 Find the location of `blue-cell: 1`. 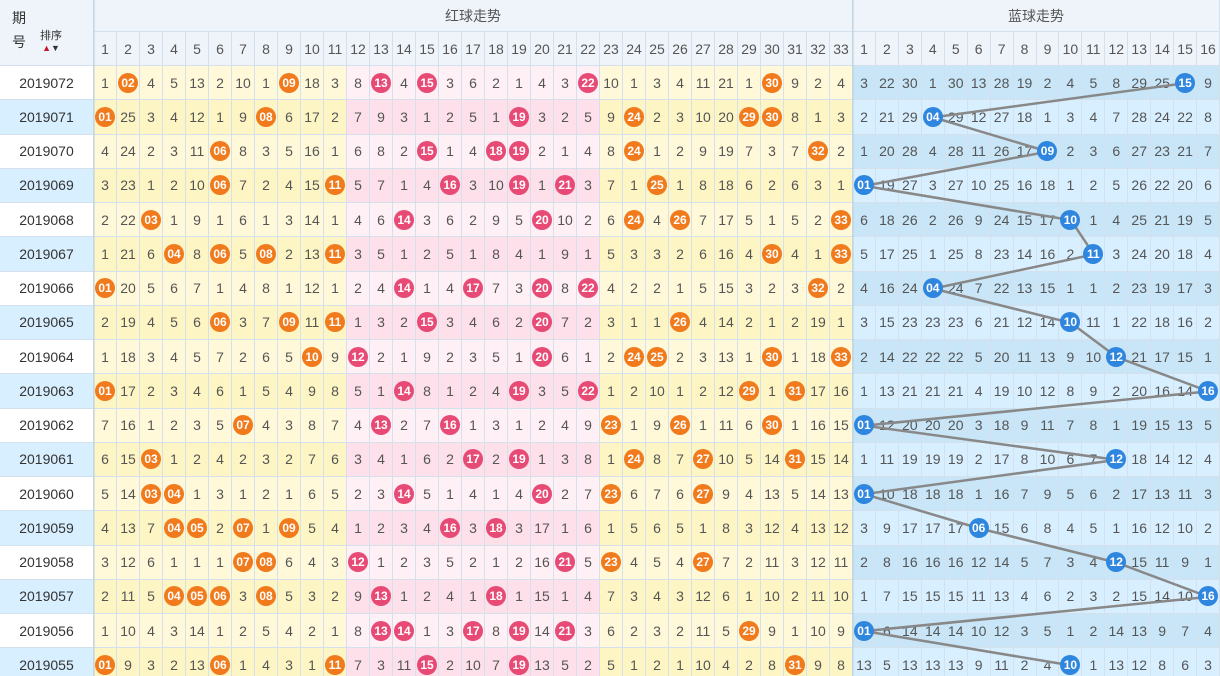

blue-cell: 1 is located at coordinates (864, 391).